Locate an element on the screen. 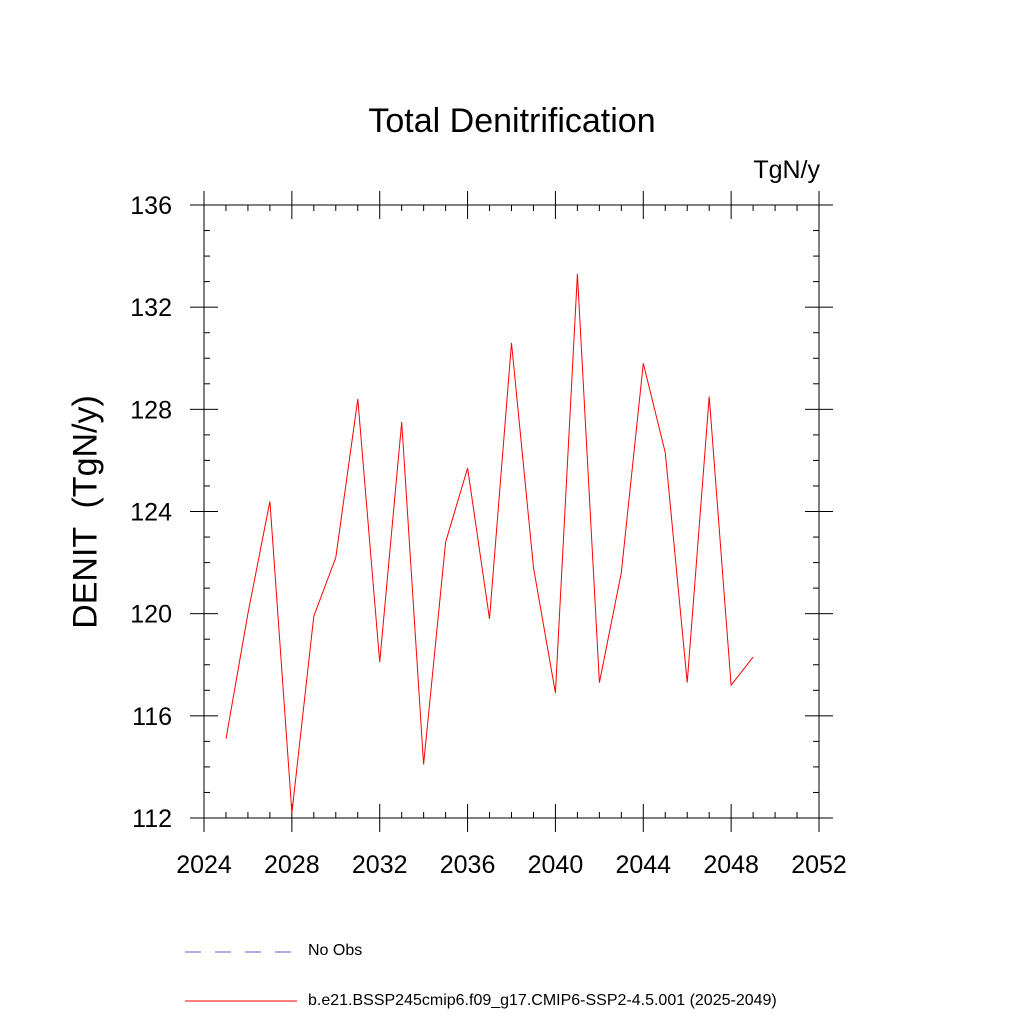 The image size is (1024, 1024). y-tick-label: 124 is located at coordinates (151, 513).